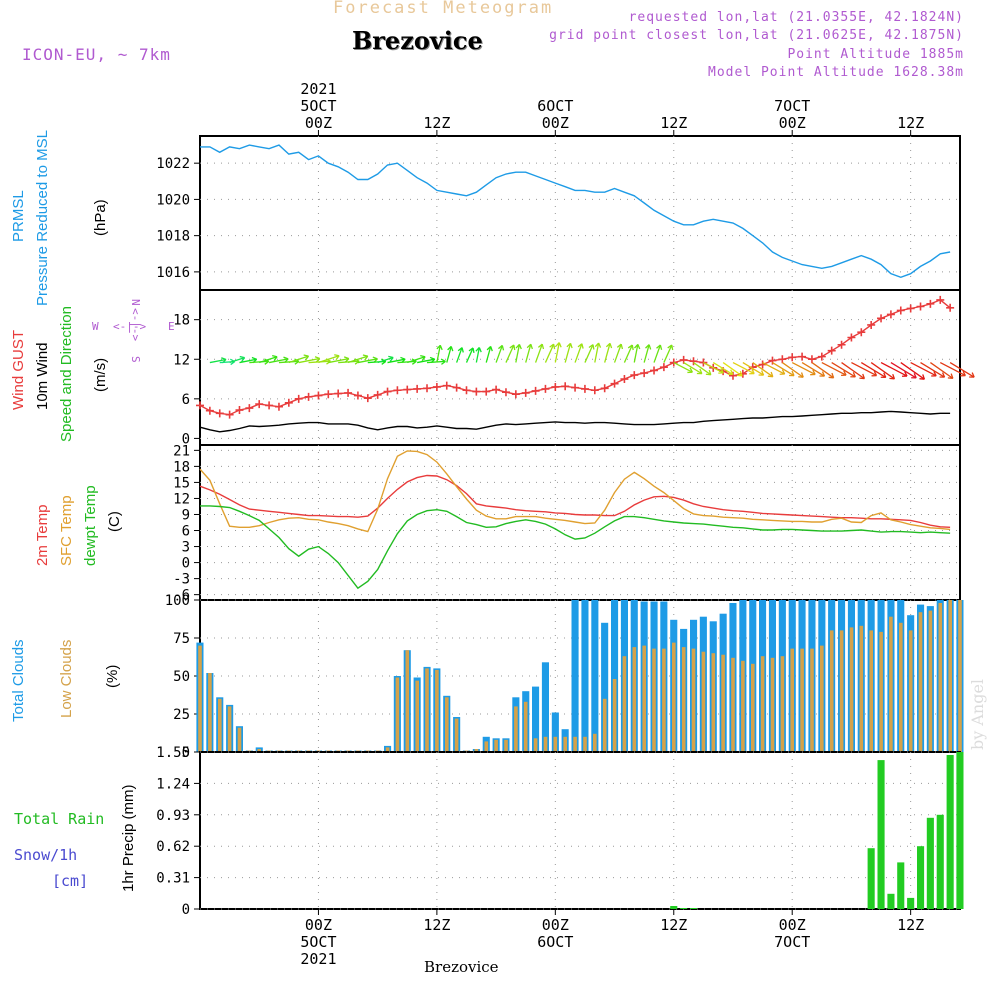 The image size is (1000, 1000). Describe the element at coordinates (181, 321) in the screenshot. I see `y-tick-label: 18` at that location.